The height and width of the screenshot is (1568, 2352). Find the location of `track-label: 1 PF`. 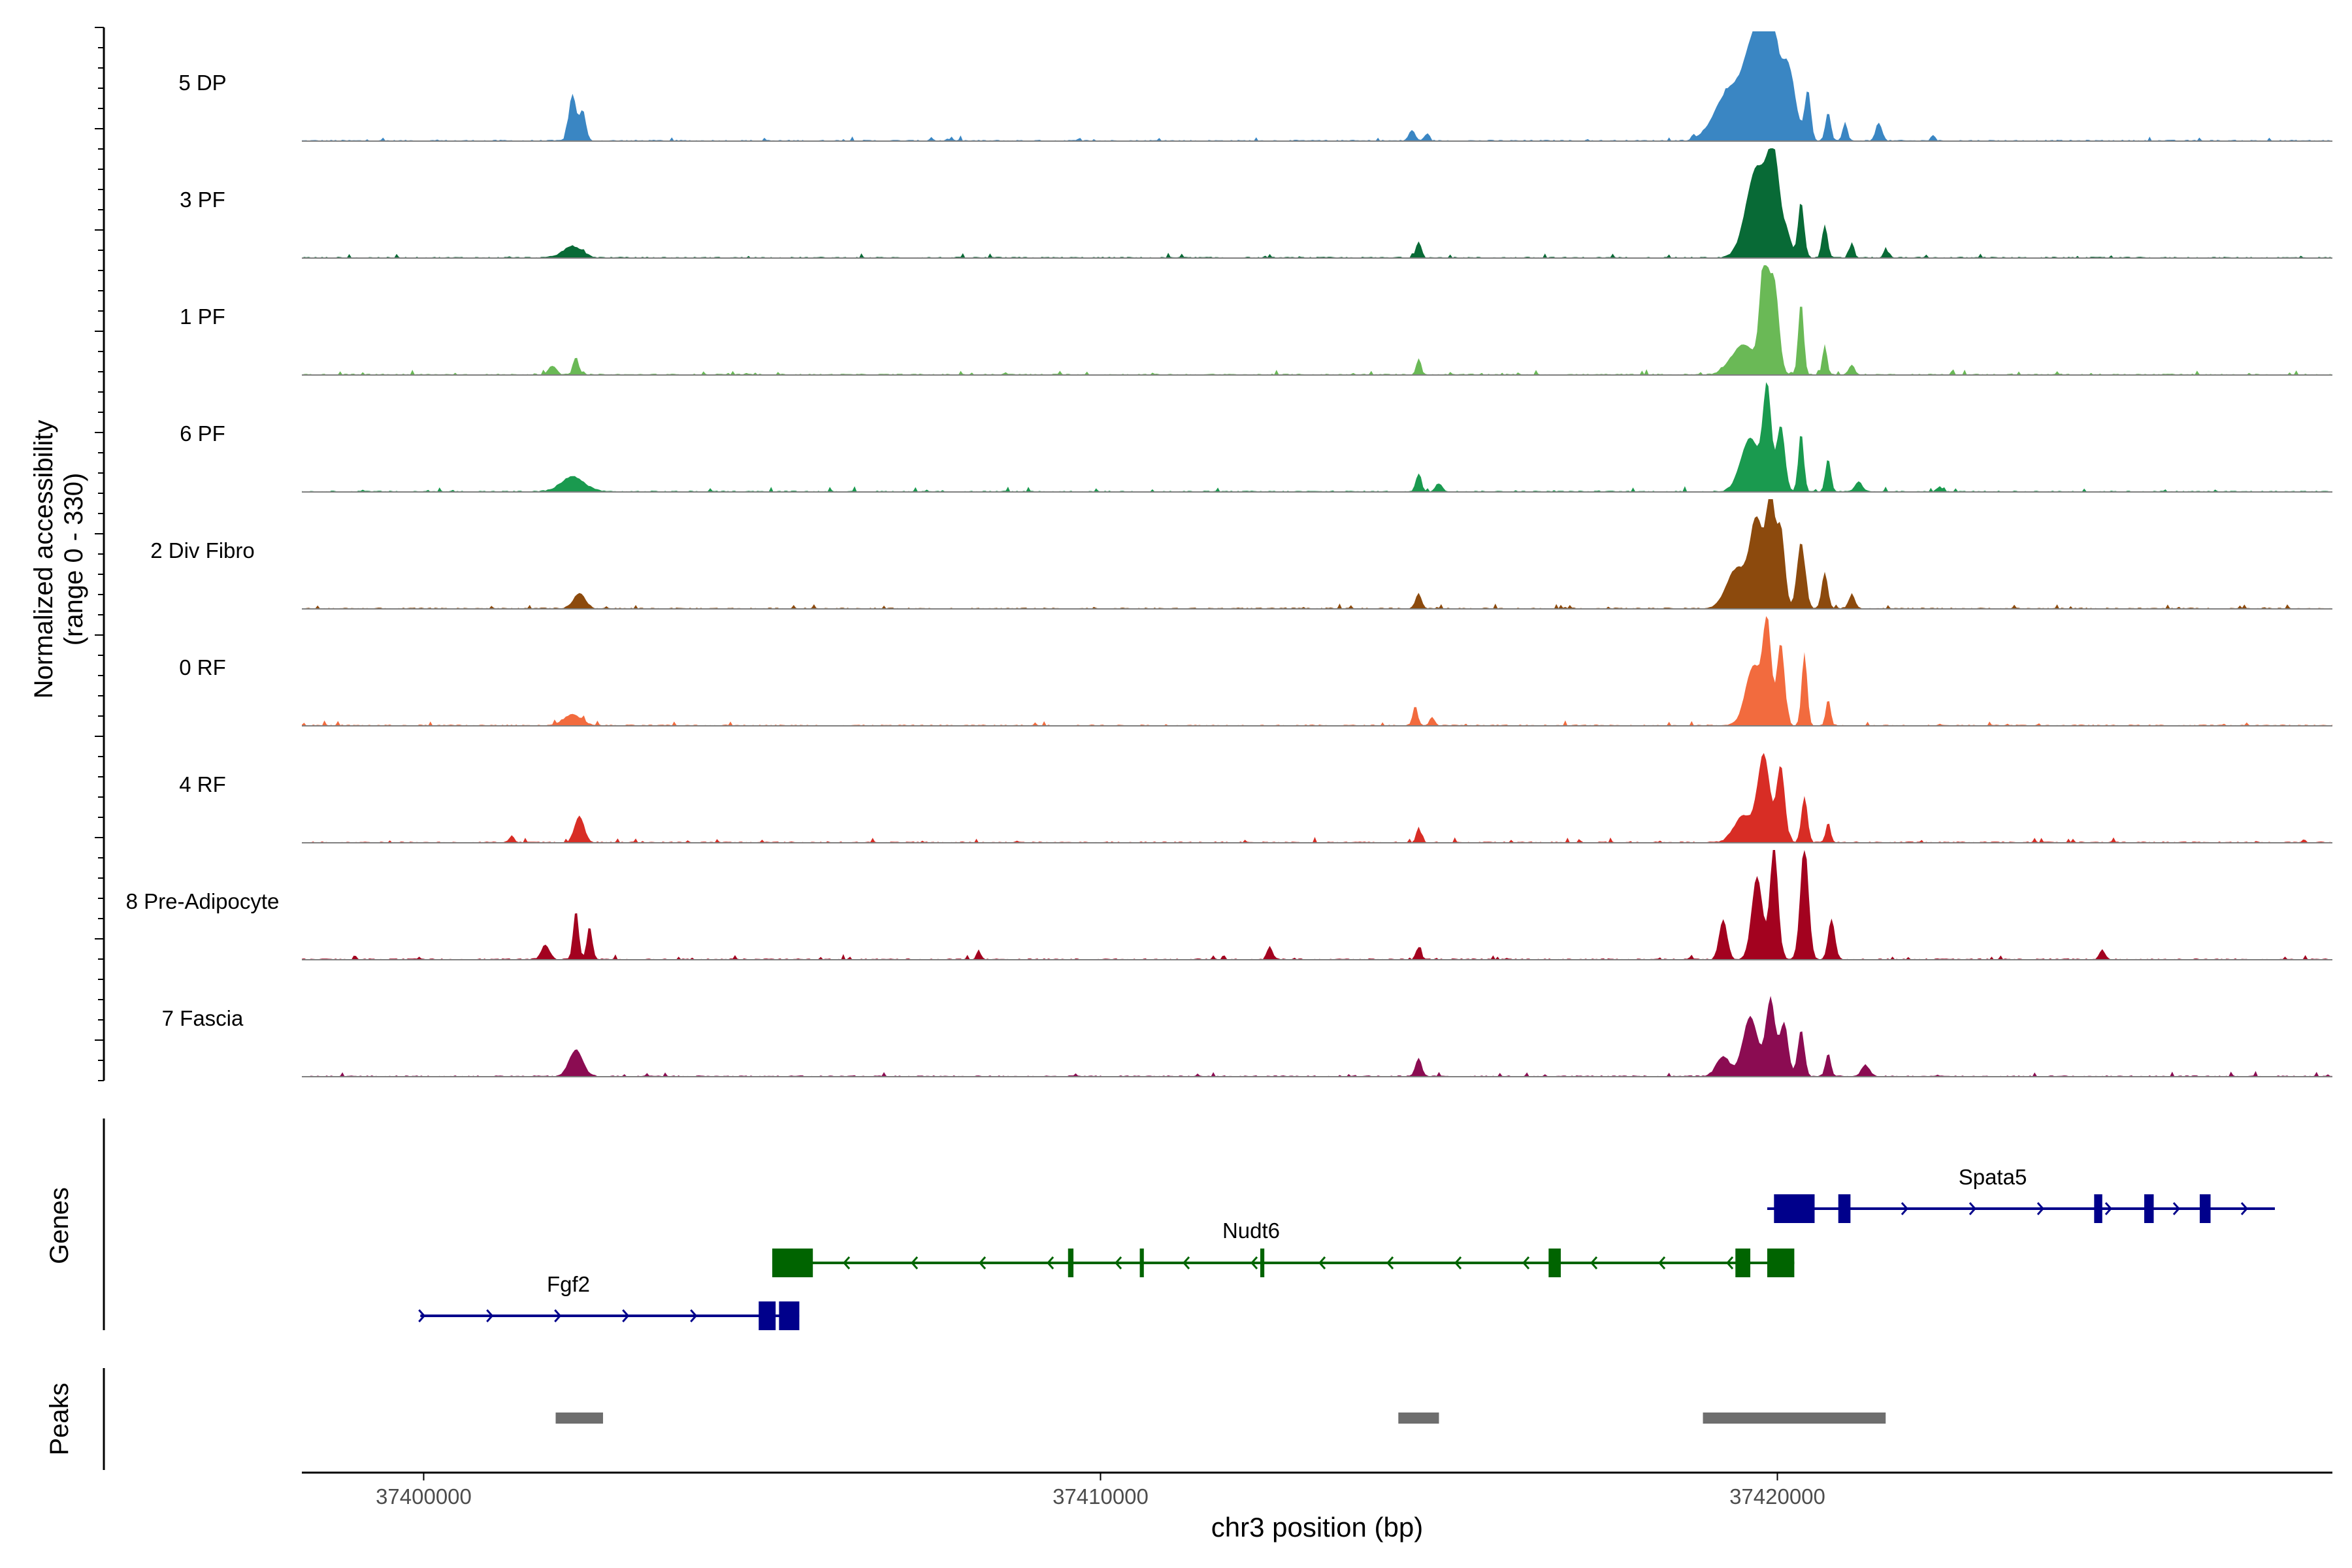

track-label: 1 PF is located at coordinates (202, 316).